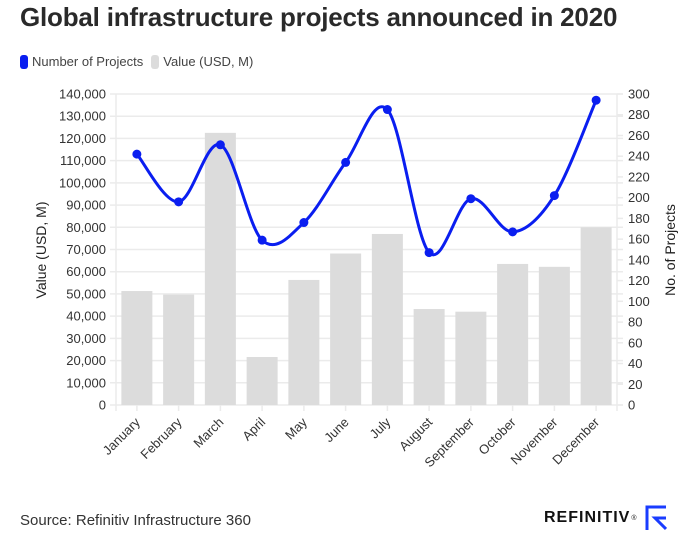 The height and width of the screenshot is (538, 688). Describe the element at coordinates (656, 518) in the screenshot. I see `refinitiv-logo-icon` at that location.